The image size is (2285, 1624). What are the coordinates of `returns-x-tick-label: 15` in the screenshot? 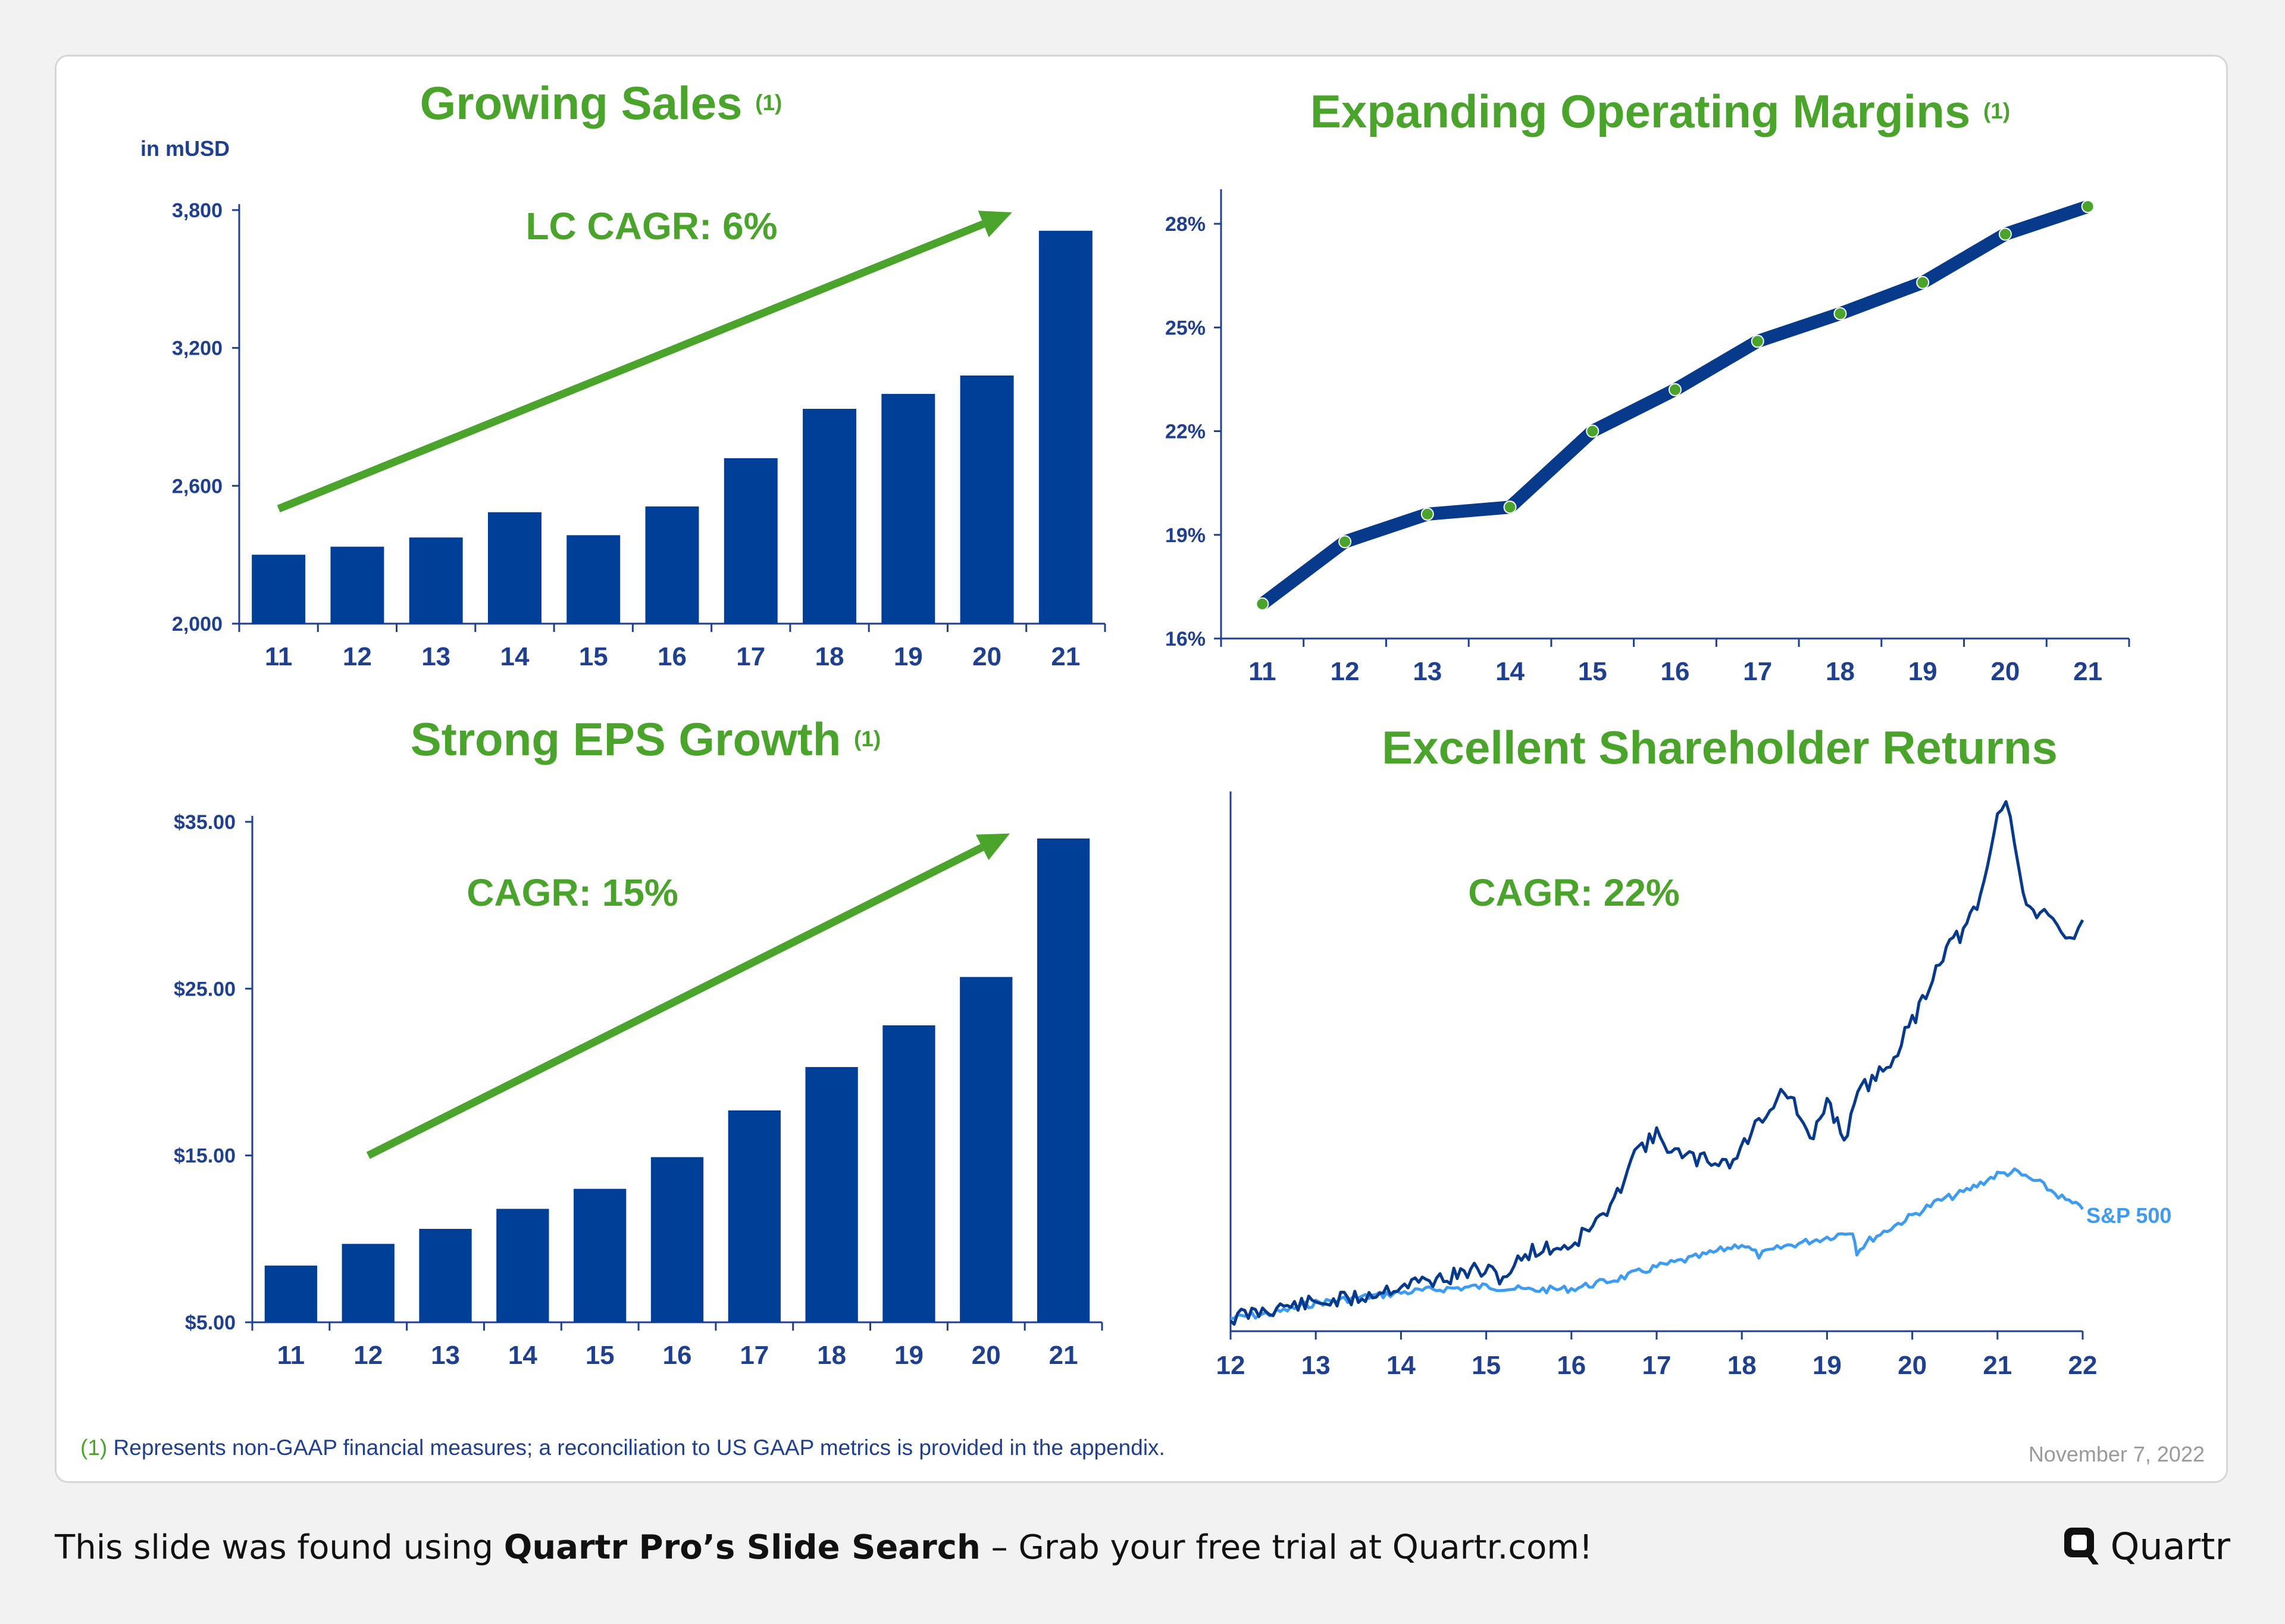 It's located at (1486, 1366).